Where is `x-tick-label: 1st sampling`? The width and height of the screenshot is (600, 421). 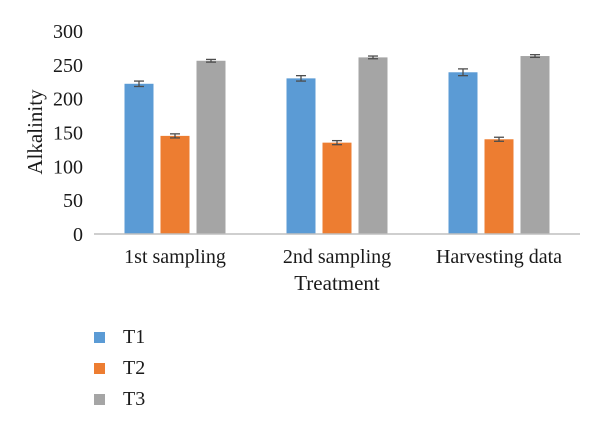 x-tick-label: 1st sampling is located at coordinates (175, 257).